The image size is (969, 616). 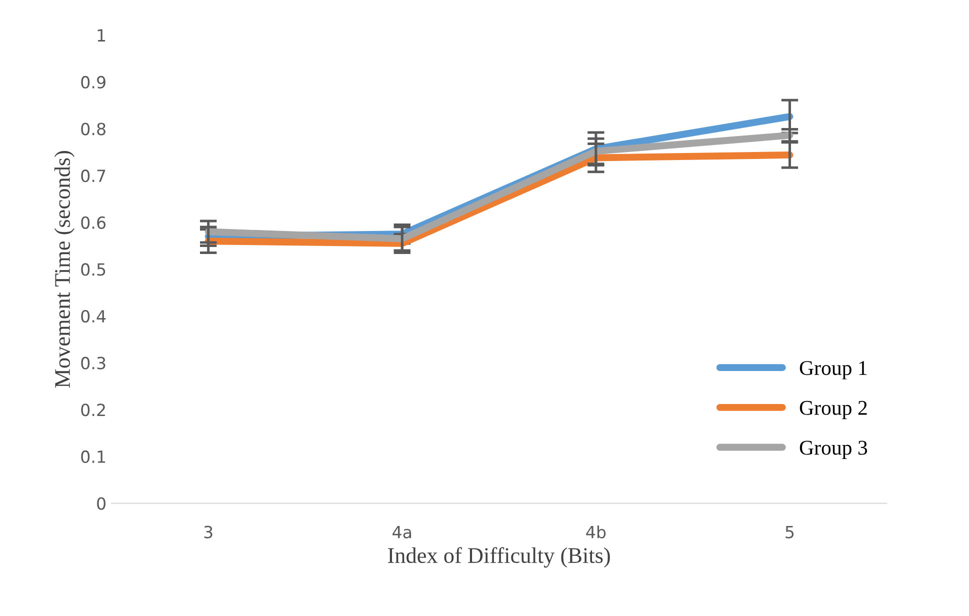 What do you see at coordinates (208, 532) in the screenshot?
I see `x-tick-label: 3` at bounding box center [208, 532].